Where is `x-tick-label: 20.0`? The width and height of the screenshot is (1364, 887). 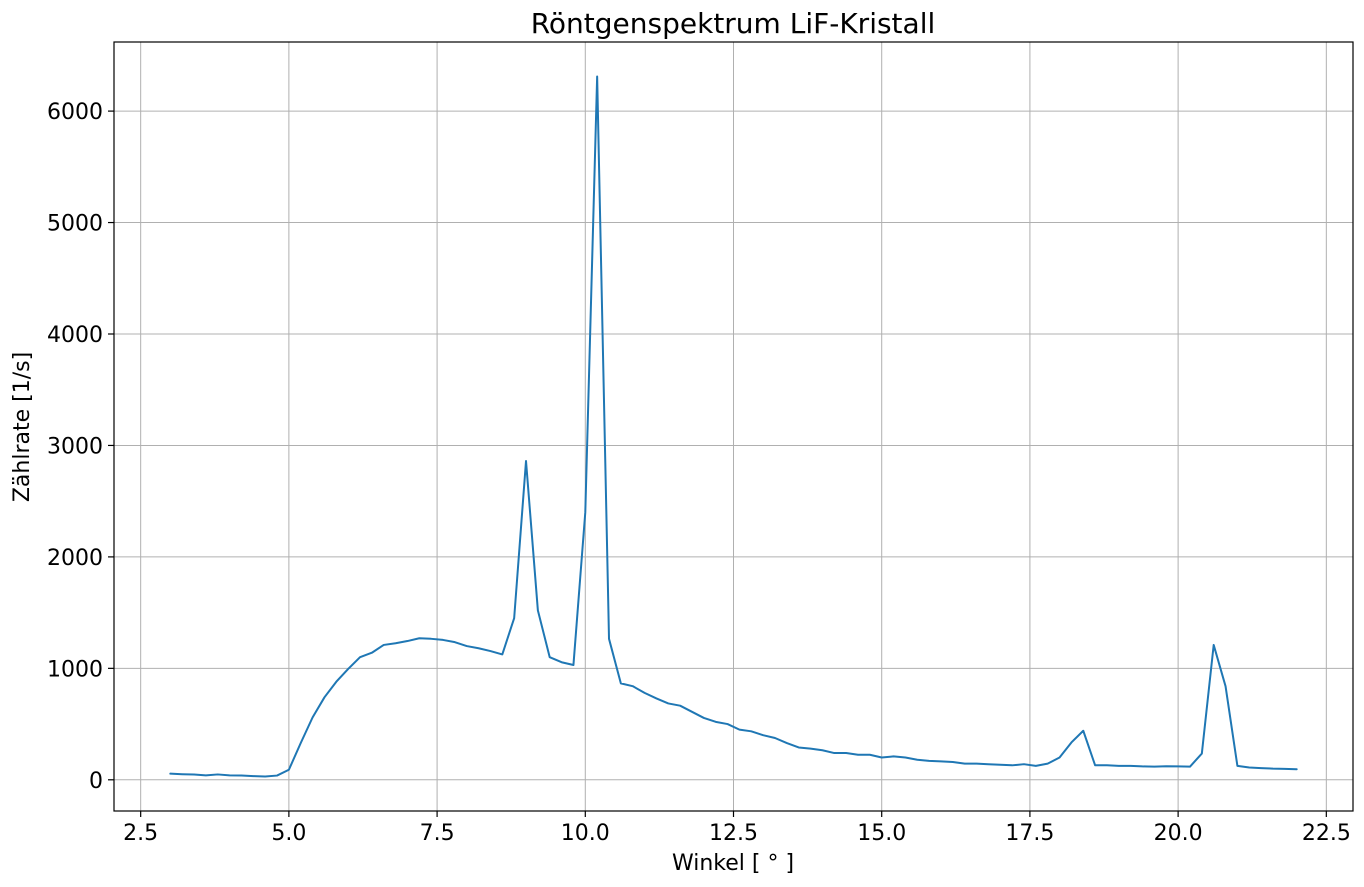
x-tick-label: 20.0 is located at coordinates (1178, 833).